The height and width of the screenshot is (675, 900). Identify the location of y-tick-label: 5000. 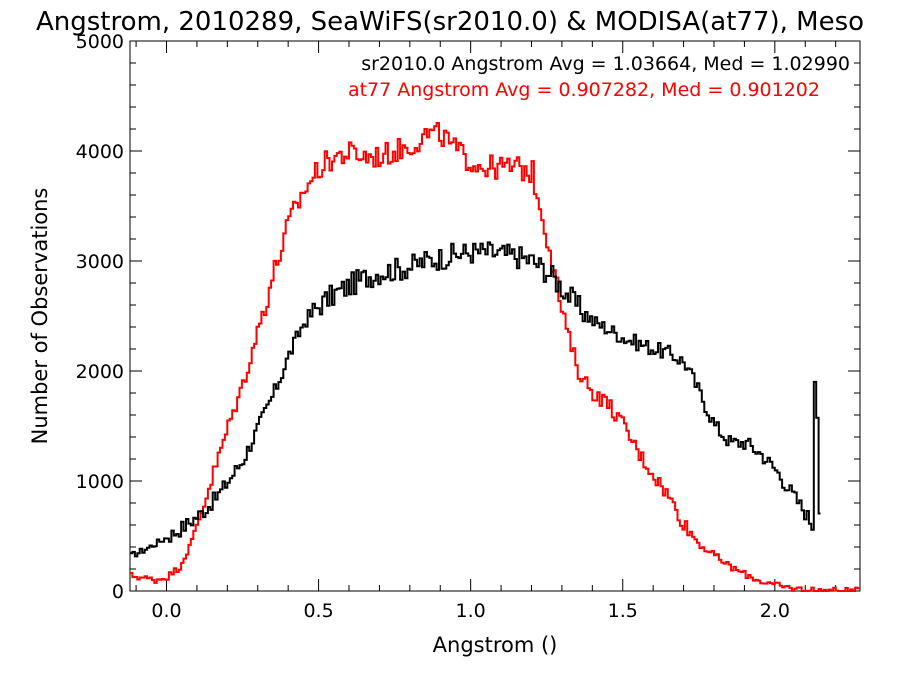
(100, 42).